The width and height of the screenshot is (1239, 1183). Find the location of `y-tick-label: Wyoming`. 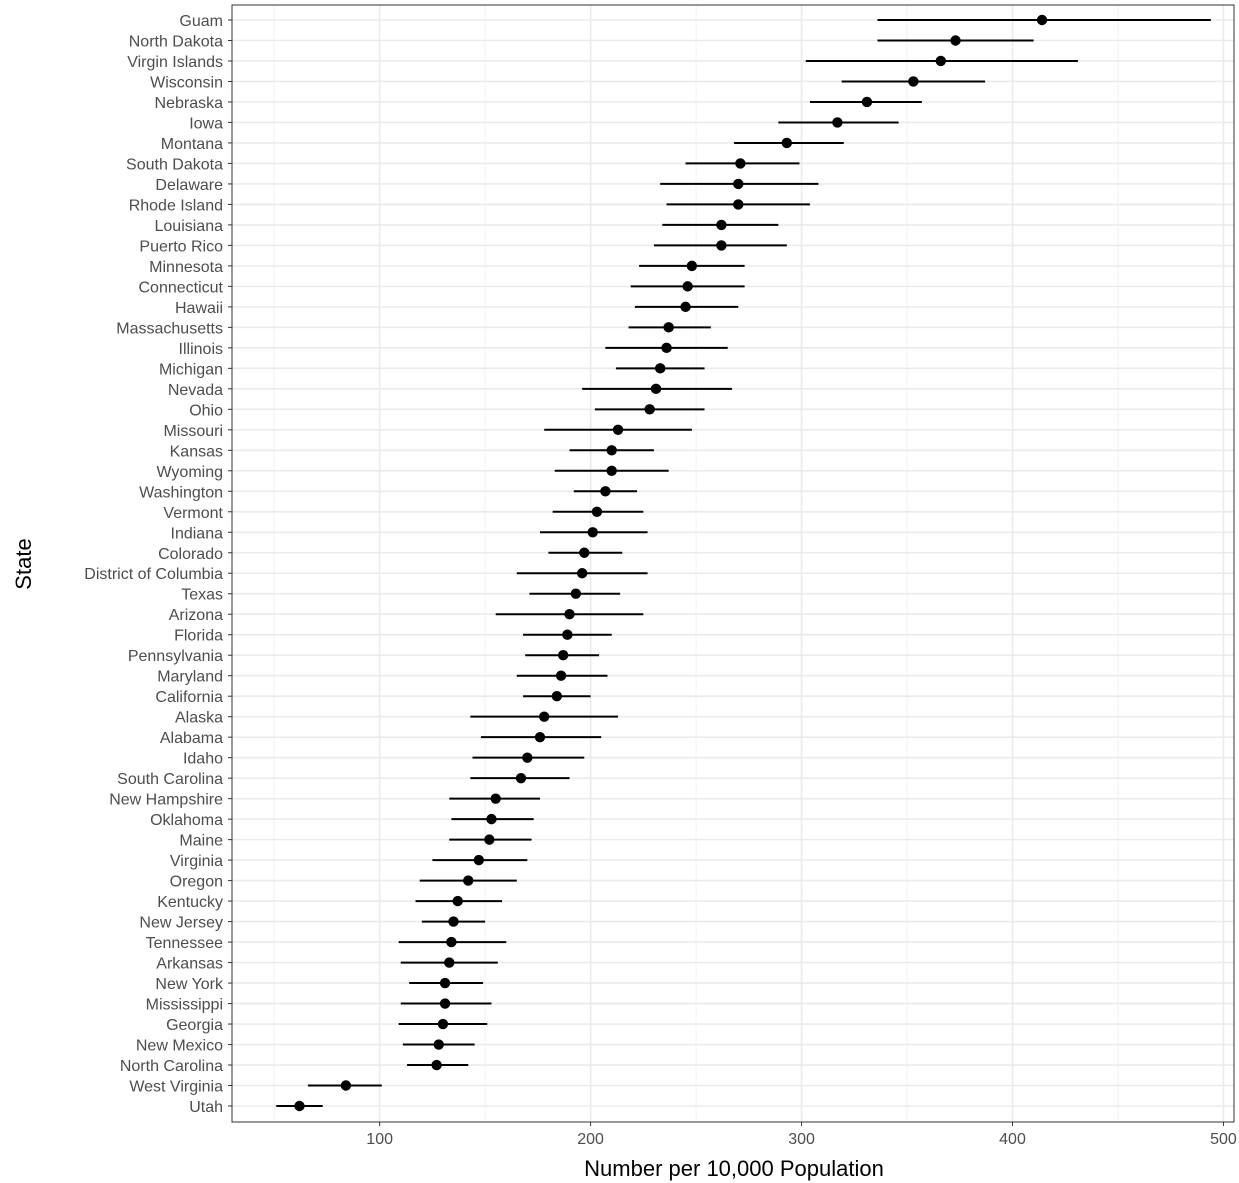

y-tick-label: Wyoming is located at coordinates (189, 472).